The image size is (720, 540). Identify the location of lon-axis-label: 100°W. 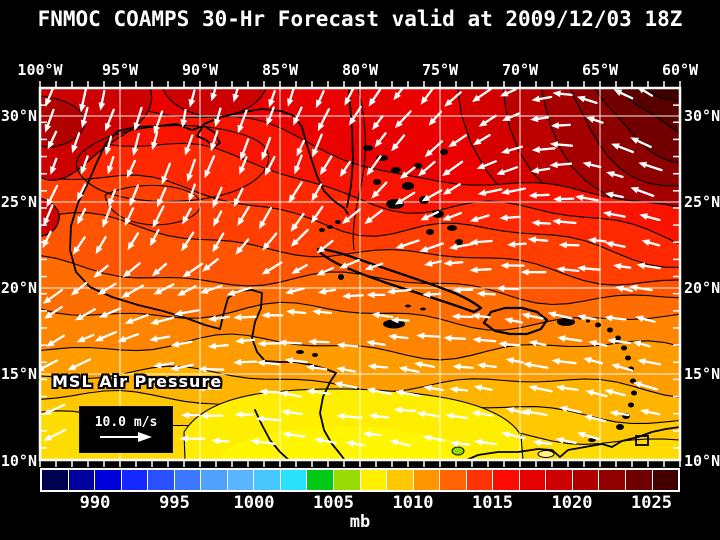
(40, 70).